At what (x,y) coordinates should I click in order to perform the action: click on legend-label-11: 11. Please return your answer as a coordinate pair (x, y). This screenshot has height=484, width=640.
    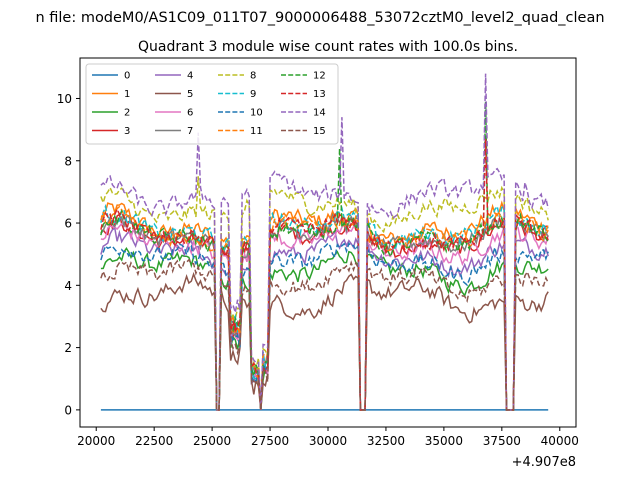
    Looking at the image, I should click on (256, 131).